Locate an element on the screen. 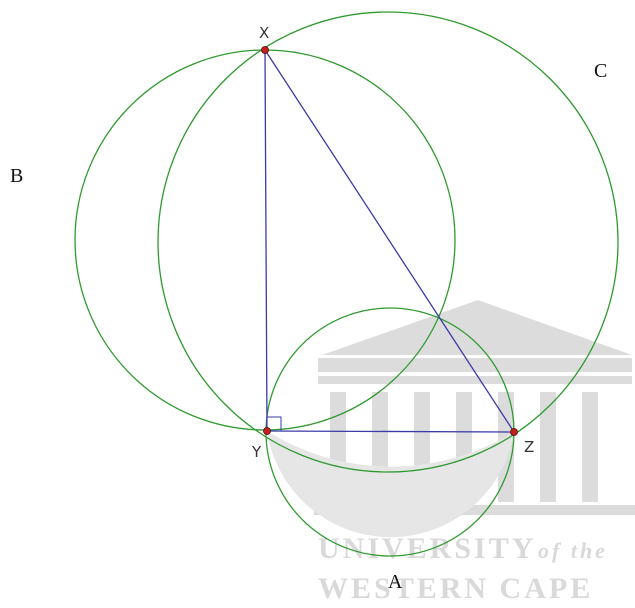 This screenshot has height=608, width=635. label-x: X is located at coordinates (264, 33).